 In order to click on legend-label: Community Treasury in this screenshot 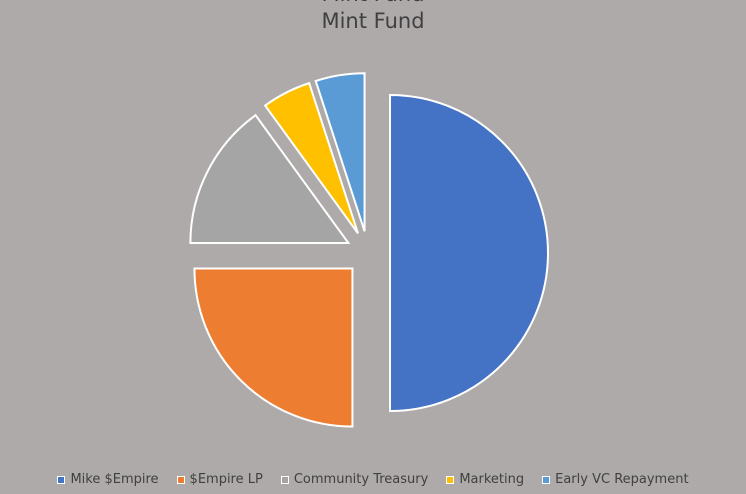, I will do `click(361, 479)`.